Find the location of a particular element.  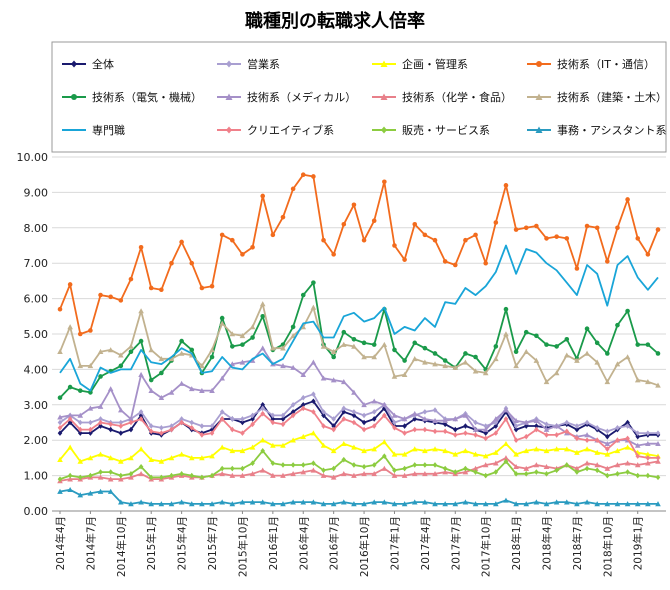

x-tick-label: 2015年1月 is located at coordinates (151, 543).